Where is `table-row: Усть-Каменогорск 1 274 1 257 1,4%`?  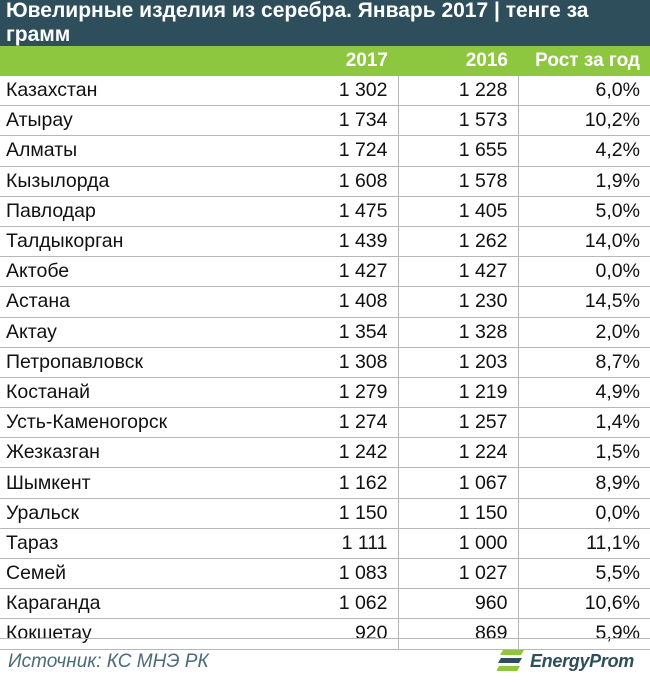
table-row: Усть-Каменогорск 1 274 1 257 1,4% is located at coordinates (325, 423).